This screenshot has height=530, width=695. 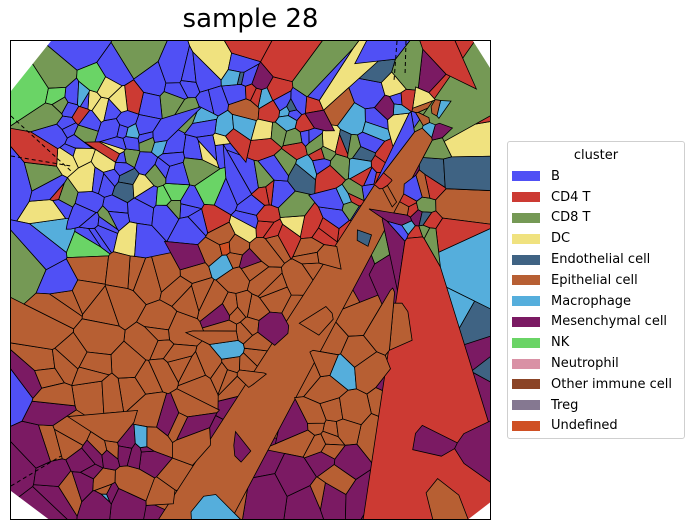 I want to click on legend-item: Other immune cell, so click(x=596, y=384).